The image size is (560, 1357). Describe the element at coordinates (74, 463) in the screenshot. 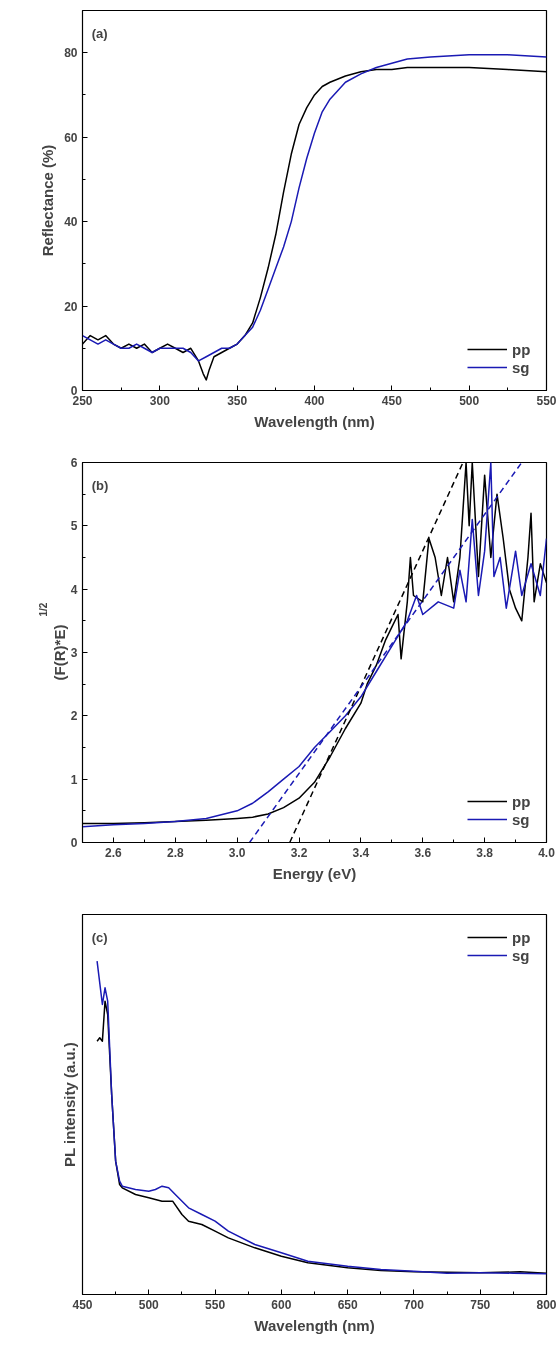

I see `y-tick-label: 6` at that location.